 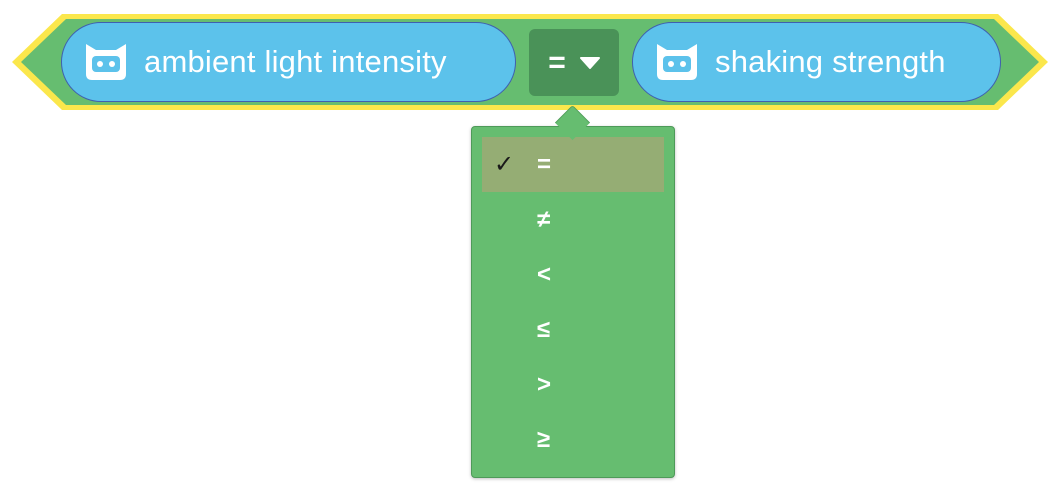 I want to click on option-label: ≤, so click(x=544, y=329).